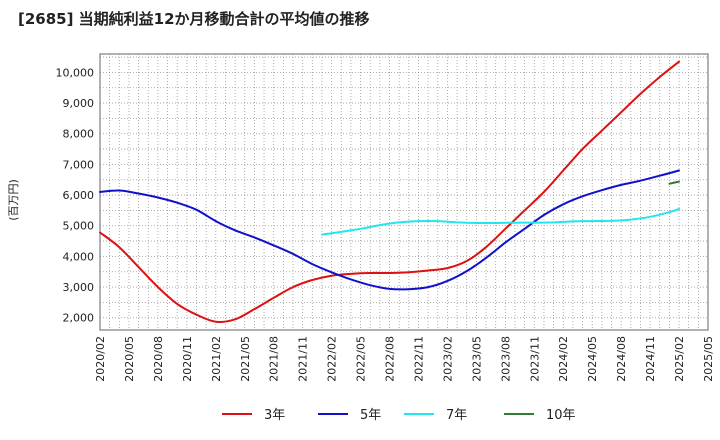 The image size is (720, 440). I want to click on y-tick-label: 6,000, so click(79, 195).